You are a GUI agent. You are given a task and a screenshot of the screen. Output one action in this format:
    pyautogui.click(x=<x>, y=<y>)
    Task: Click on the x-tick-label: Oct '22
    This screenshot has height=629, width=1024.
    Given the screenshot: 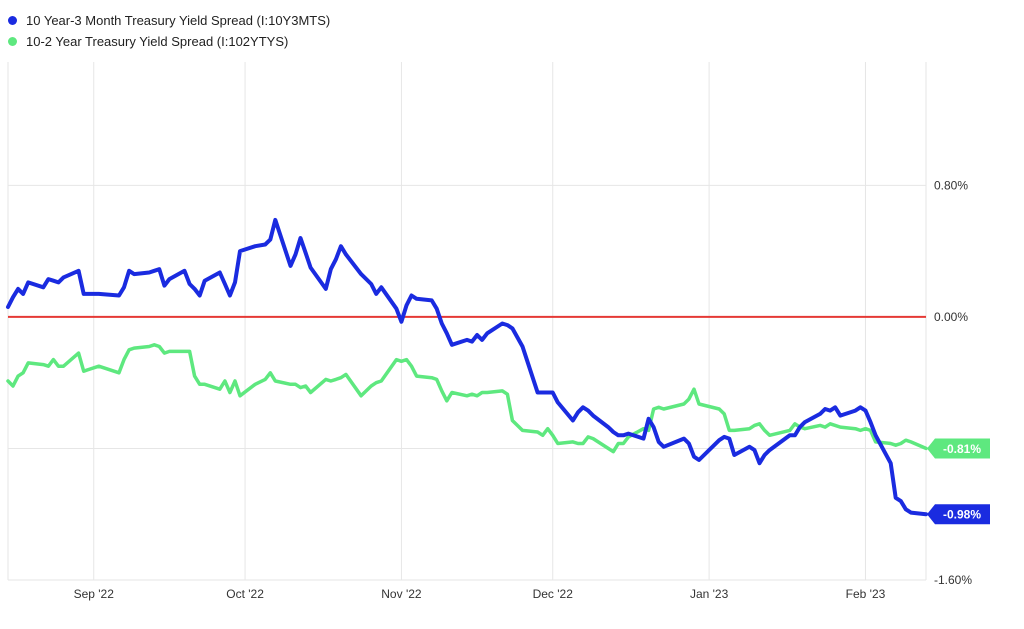 What is the action you would take?
    pyautogui.click(x=245, y=594)
    